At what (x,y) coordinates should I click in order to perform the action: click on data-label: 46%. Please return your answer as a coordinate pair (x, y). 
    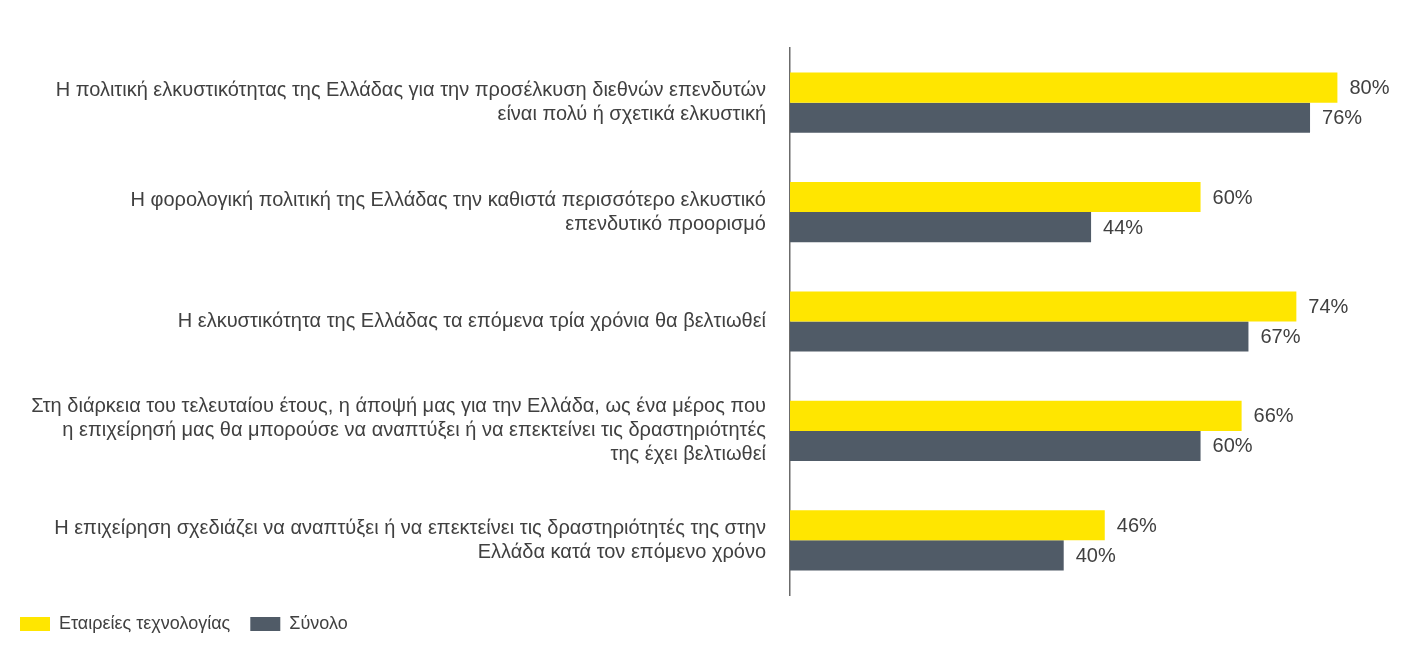
    Looking at the image, I should click on (1137, 524).